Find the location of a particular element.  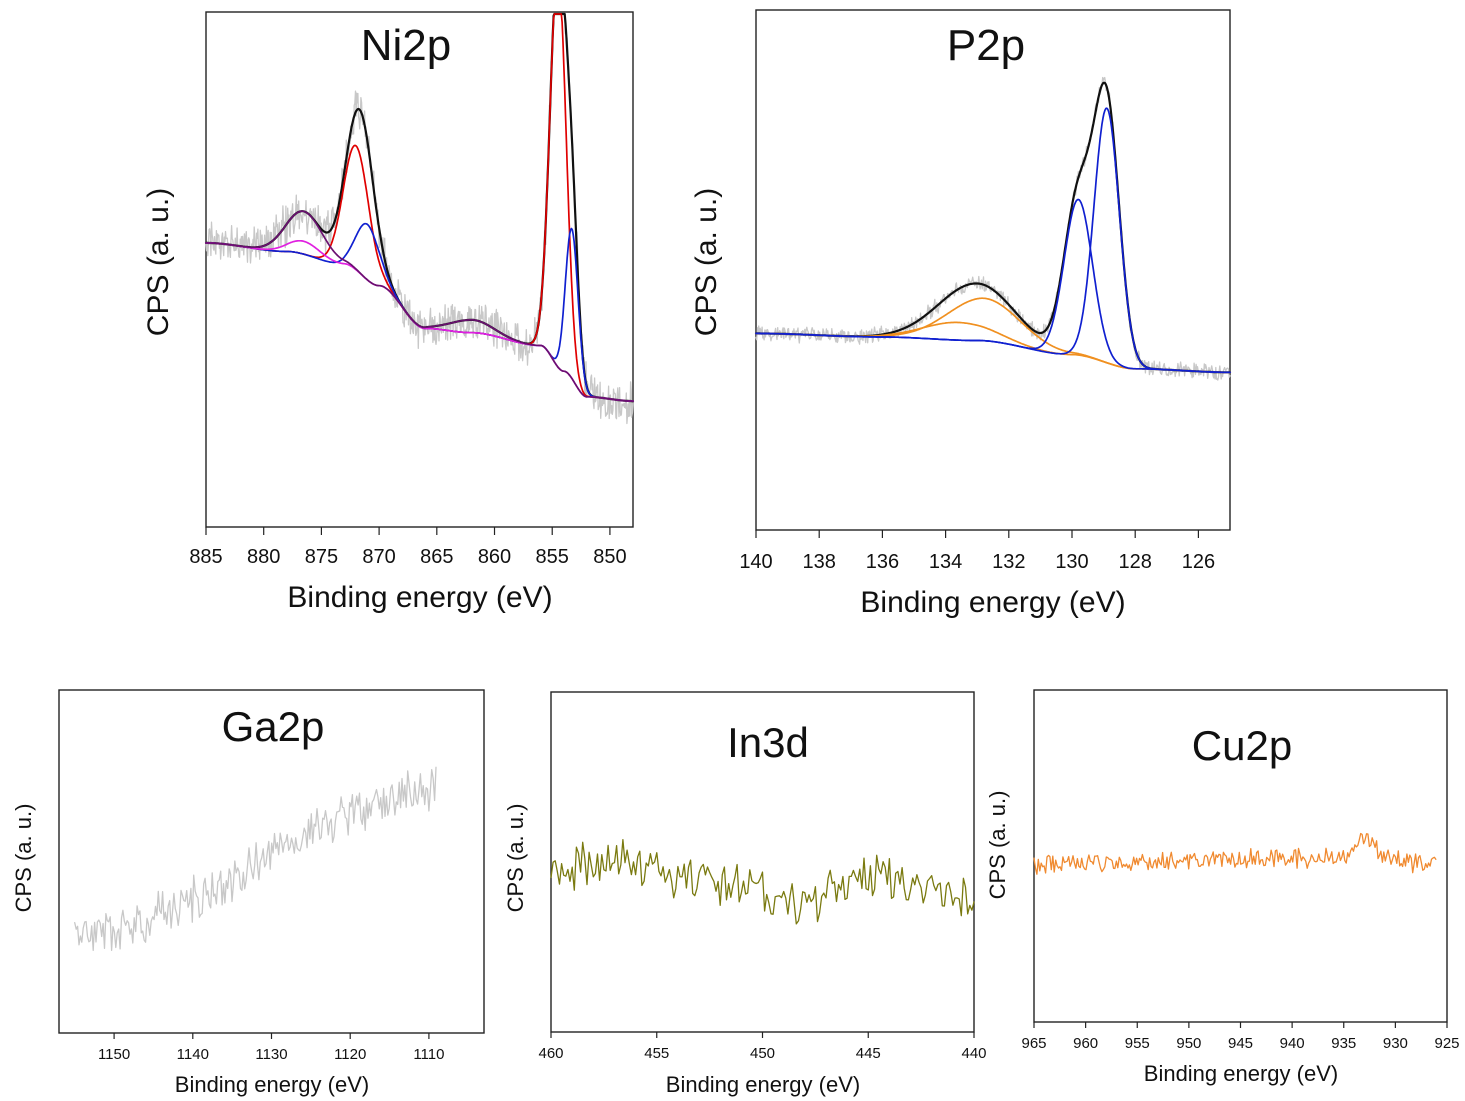

x-tick-label-ga2p: 1150 is located at coordinates (114, 1054).